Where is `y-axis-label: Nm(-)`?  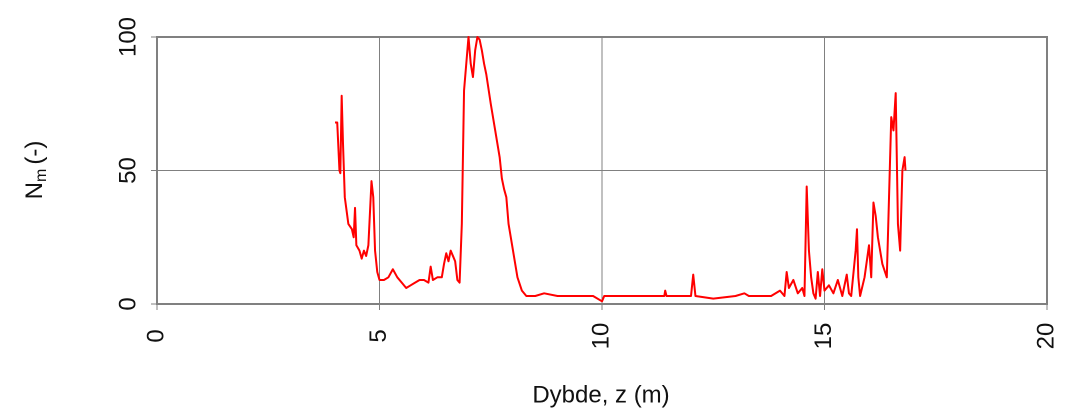
y-axis-label: Nm(-) is located at coordinates (35, 170).